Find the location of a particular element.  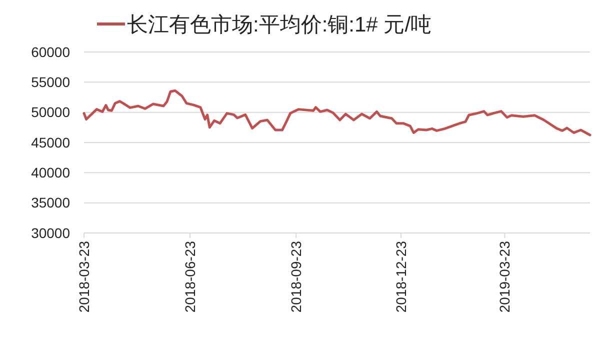

line-series is located at coordinates (337, 112).